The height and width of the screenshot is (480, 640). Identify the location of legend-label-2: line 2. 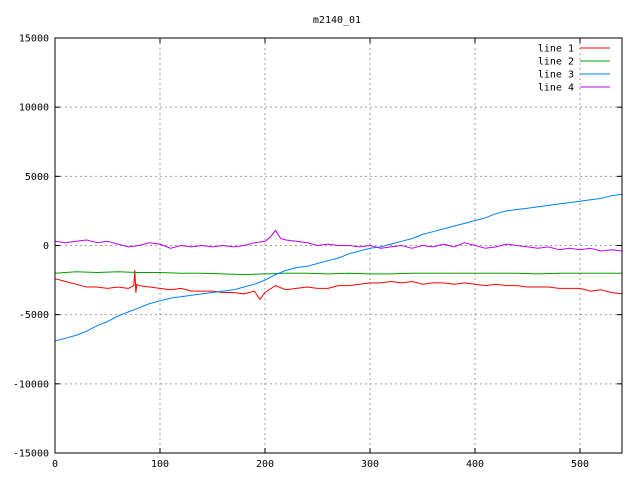
(556, 62).